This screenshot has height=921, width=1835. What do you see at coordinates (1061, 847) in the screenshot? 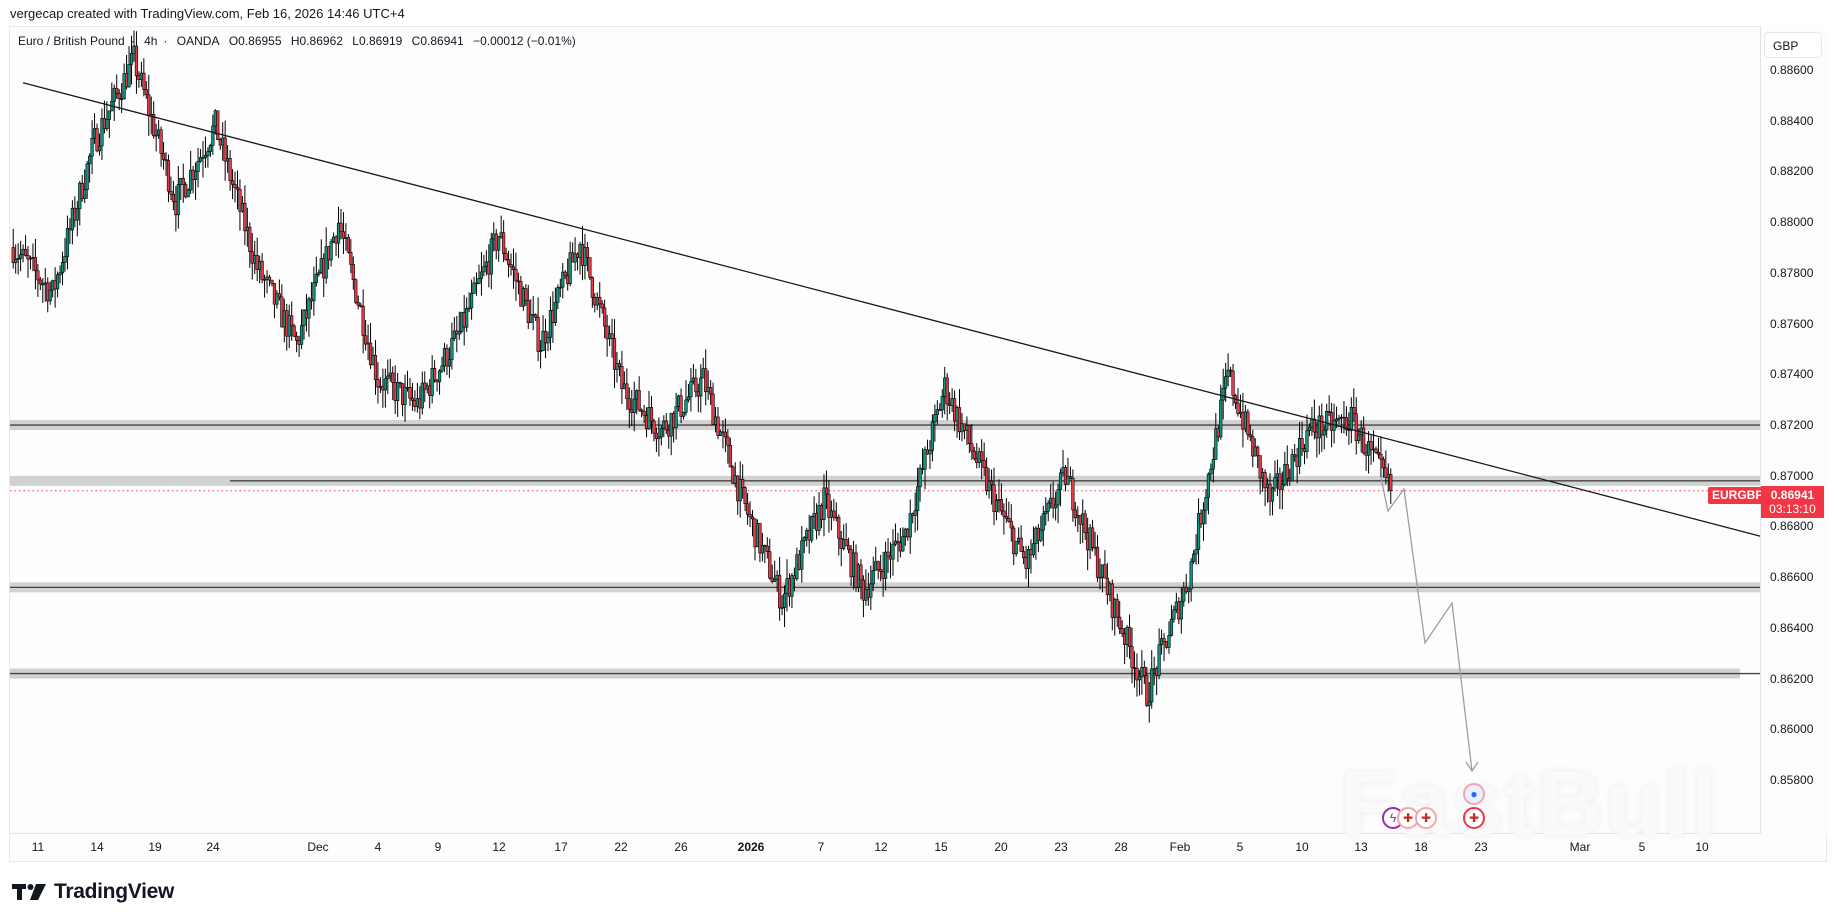
I see `time-tick: 23` at bounding box center [1061, 847].